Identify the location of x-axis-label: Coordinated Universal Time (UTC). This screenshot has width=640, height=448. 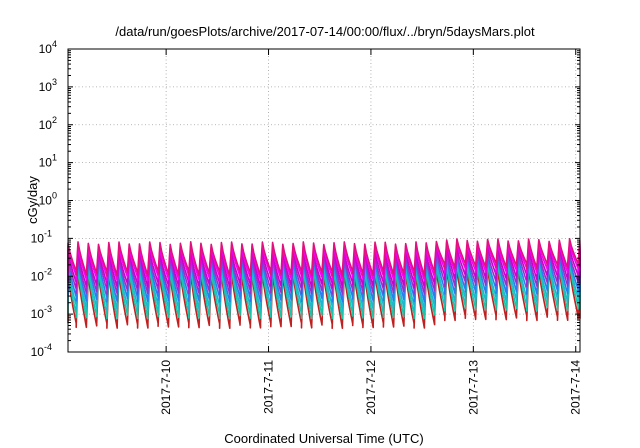
(323, 438).